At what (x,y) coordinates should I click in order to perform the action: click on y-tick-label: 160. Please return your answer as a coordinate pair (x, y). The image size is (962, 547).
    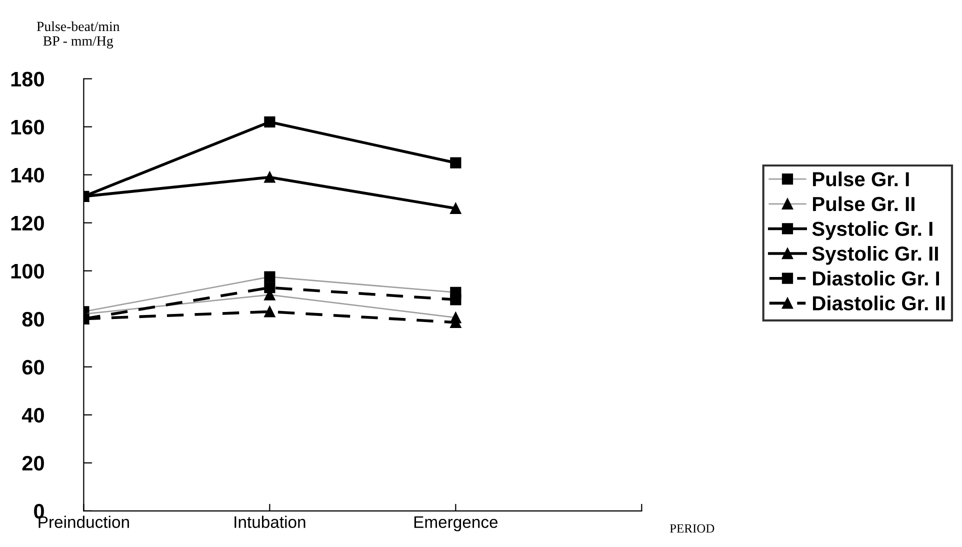
    Looking at the image, I should click on (27, 127).